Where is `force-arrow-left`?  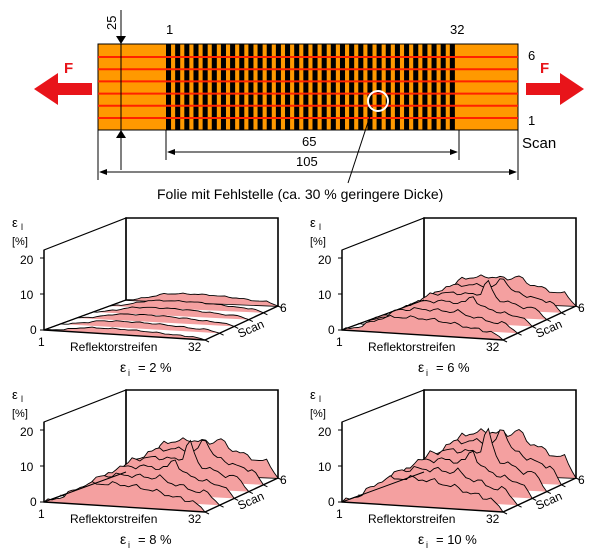
force-arrow-left is located at coordinates (63, 89).